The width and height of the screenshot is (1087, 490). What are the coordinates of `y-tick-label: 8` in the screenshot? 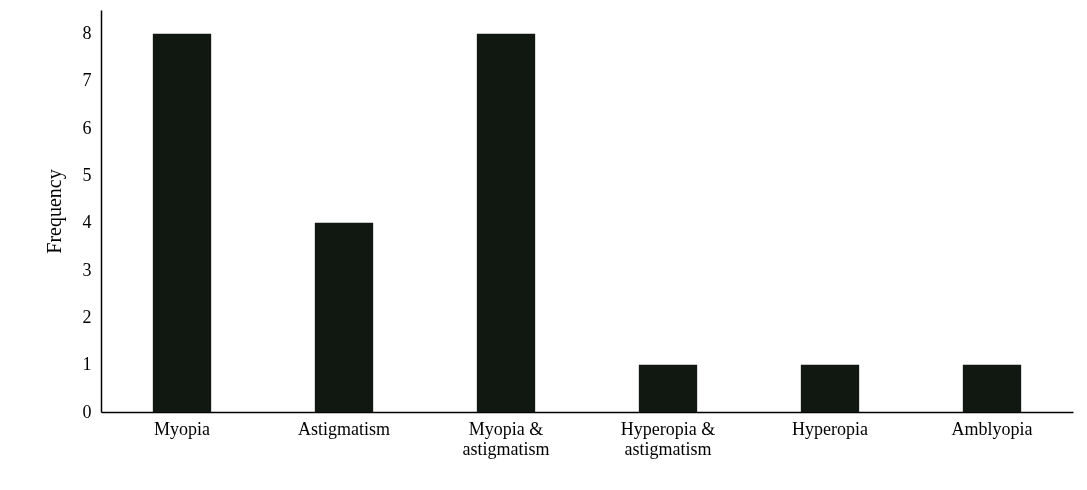 It's located at (87, 33).